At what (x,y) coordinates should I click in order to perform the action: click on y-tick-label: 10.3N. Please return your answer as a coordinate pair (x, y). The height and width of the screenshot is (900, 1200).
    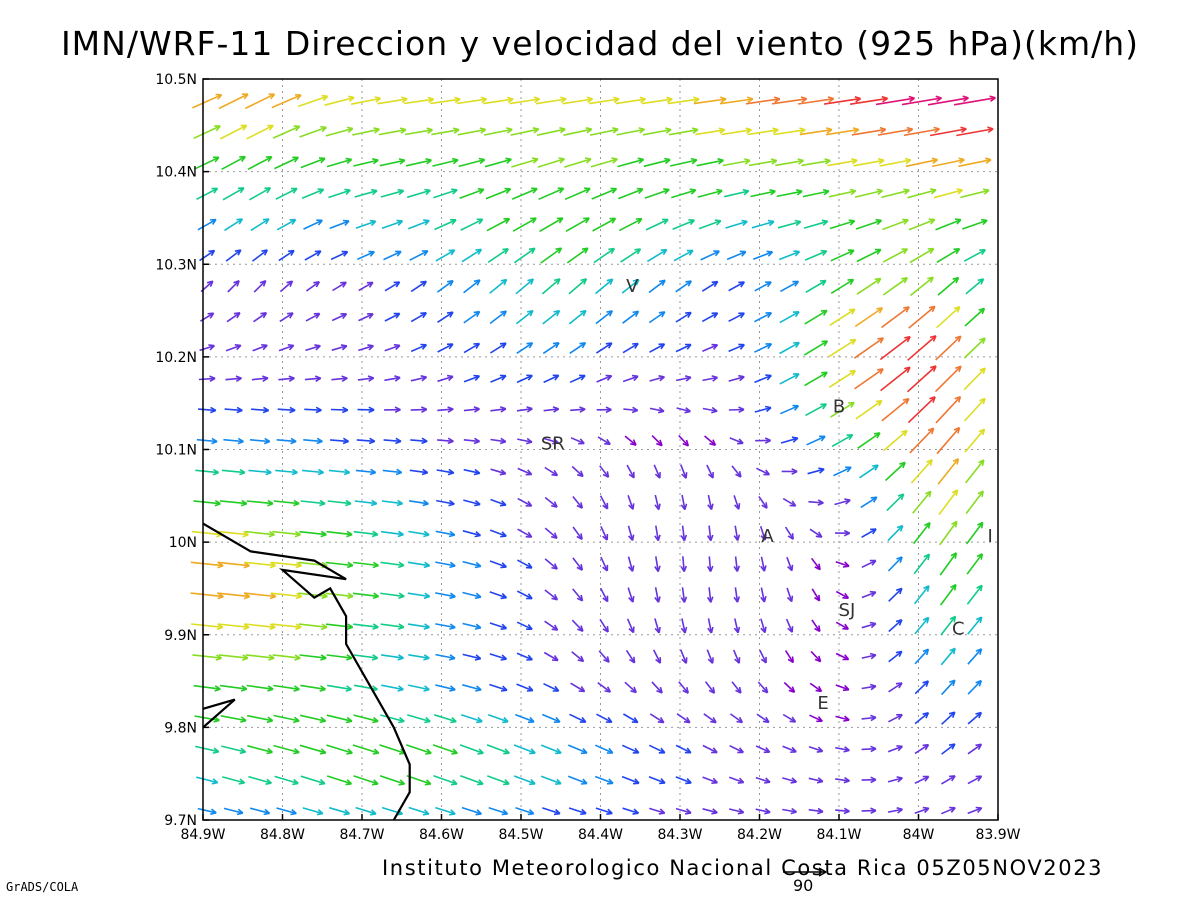
    Looking at the image, I should click on (176, 265).